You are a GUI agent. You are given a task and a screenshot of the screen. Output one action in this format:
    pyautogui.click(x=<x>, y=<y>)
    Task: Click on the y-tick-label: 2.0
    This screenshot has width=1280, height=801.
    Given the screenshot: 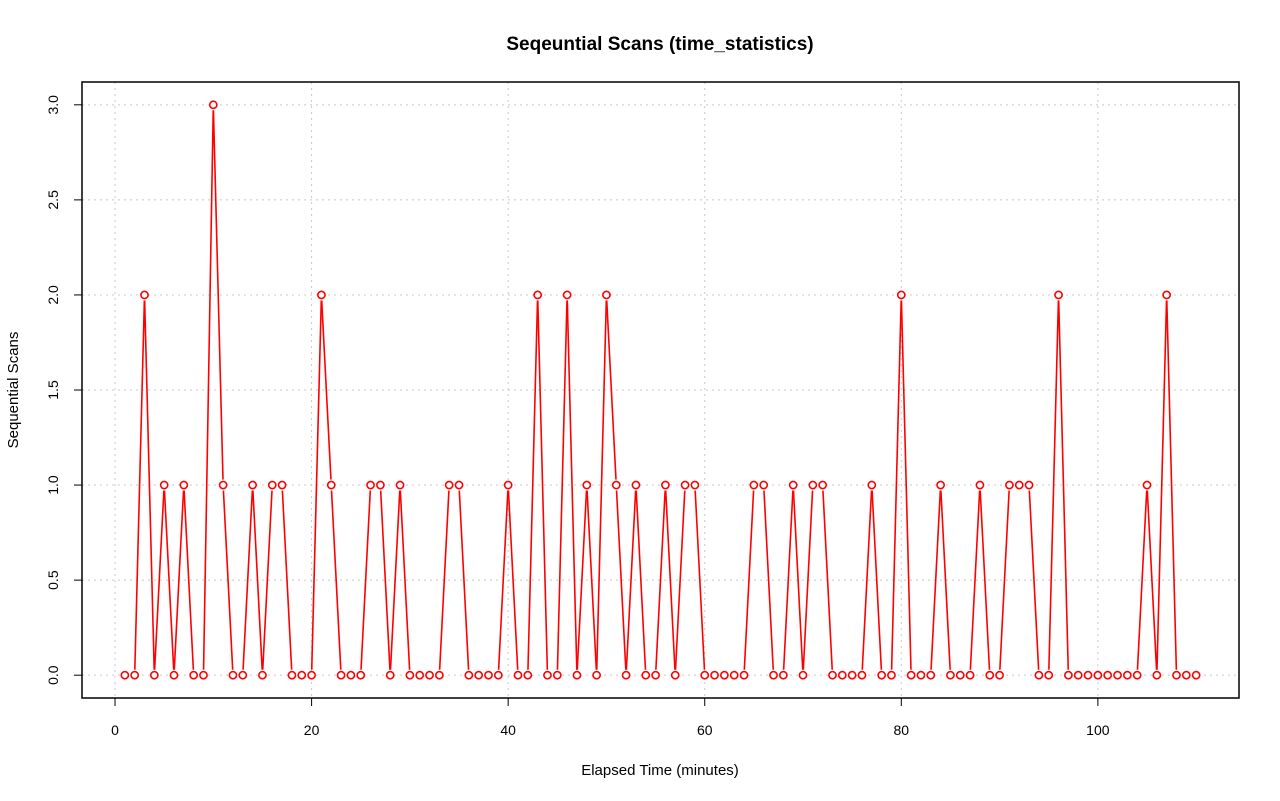 What is the action you would take?
    pyautogui.click(x=53, y=295)
    